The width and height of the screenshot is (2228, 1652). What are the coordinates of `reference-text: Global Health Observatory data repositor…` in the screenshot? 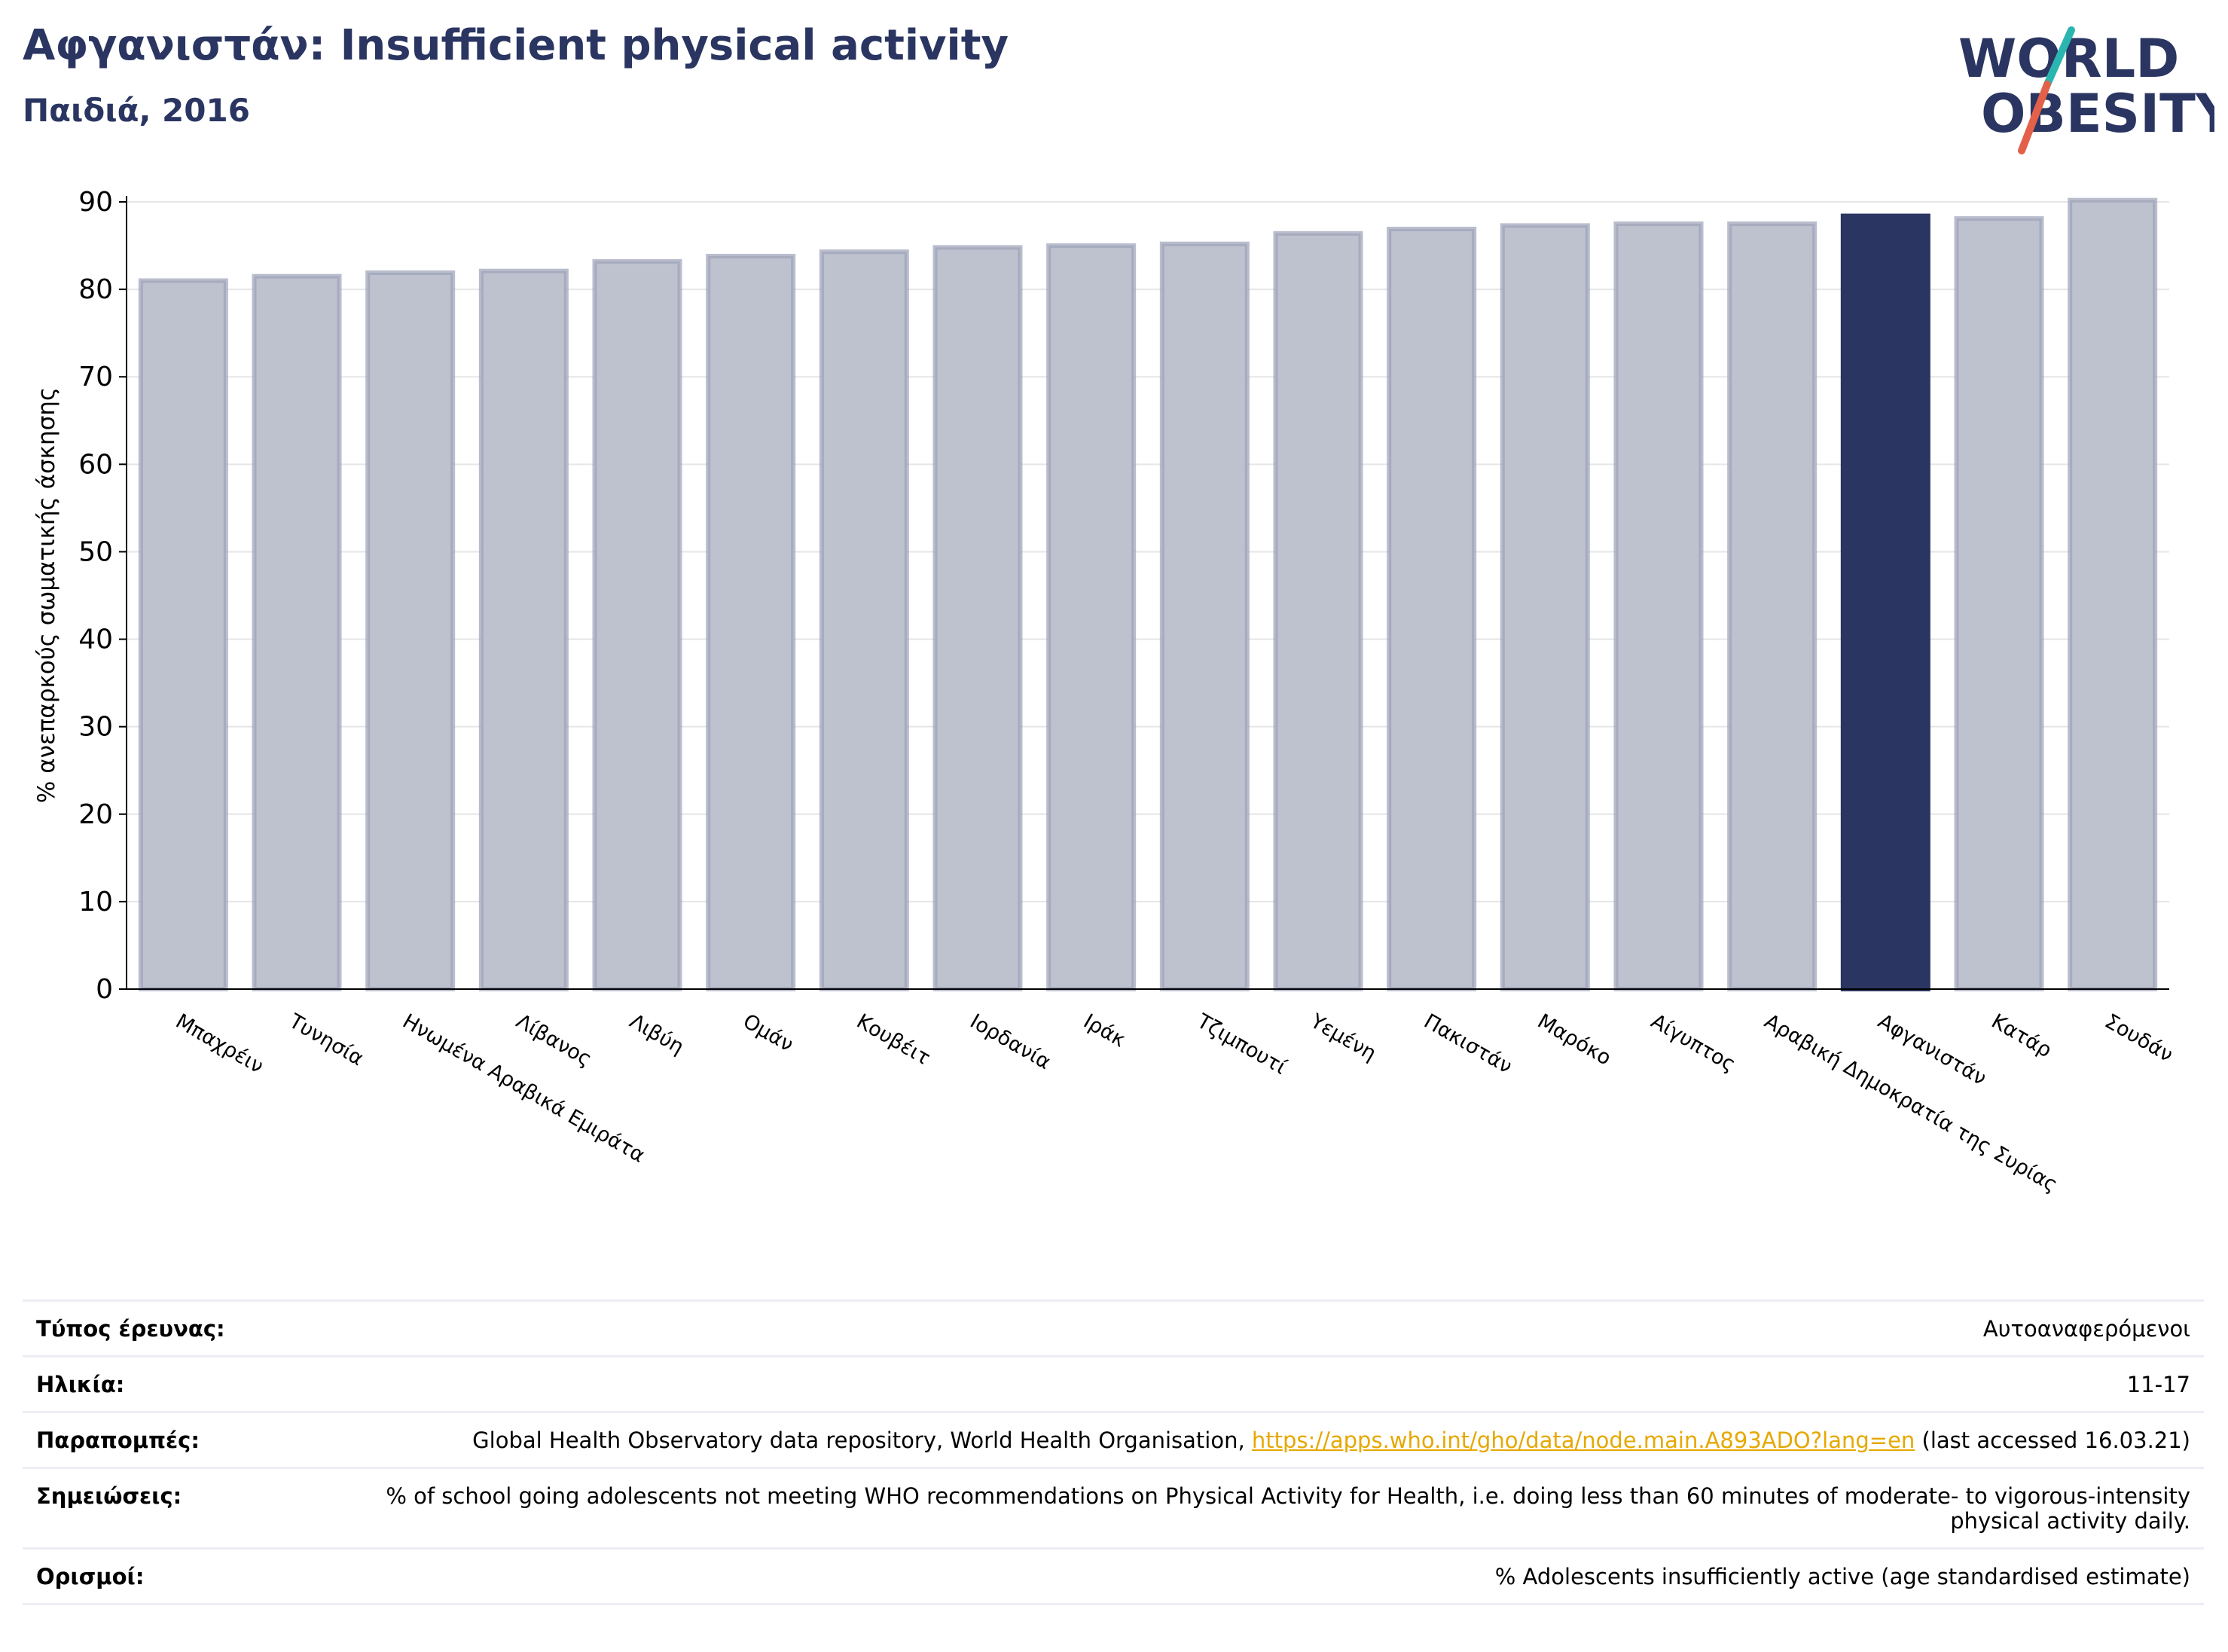 It's located at (858, 1440).